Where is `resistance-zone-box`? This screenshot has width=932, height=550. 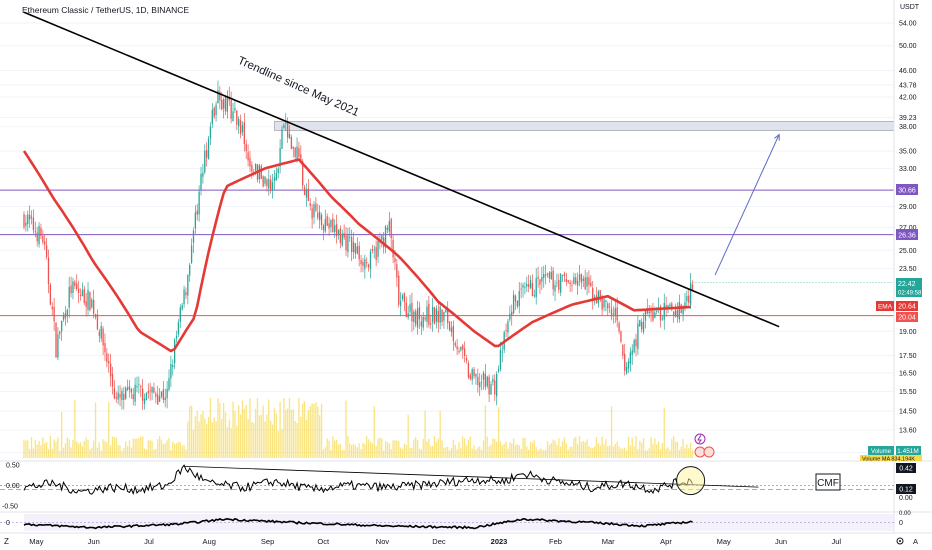
resistance-zone-box is located at coordinates (584, 126).